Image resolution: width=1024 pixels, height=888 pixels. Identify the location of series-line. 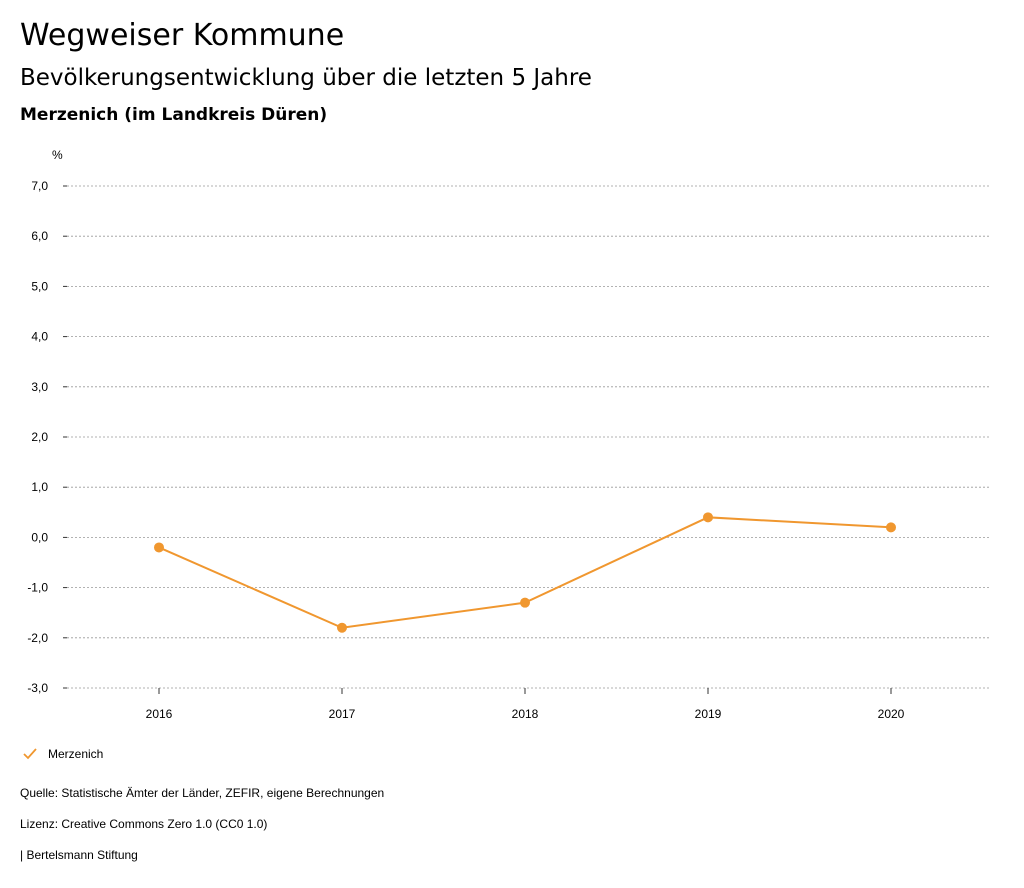
(525, 572).